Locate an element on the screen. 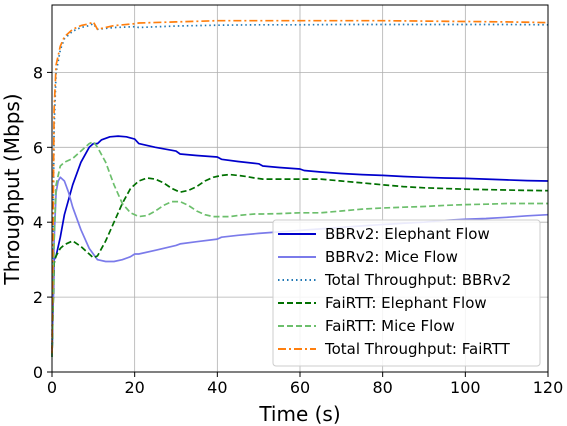  x-tick-label: 120 is located at coordinates (548, 387).